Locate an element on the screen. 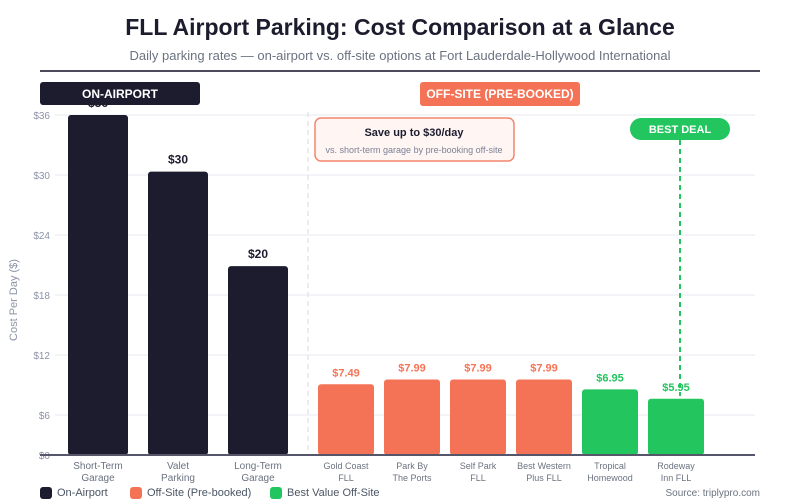 This screenshot has width=800, height=500. value-label: $6.95 is located at coordinates (610, 378).